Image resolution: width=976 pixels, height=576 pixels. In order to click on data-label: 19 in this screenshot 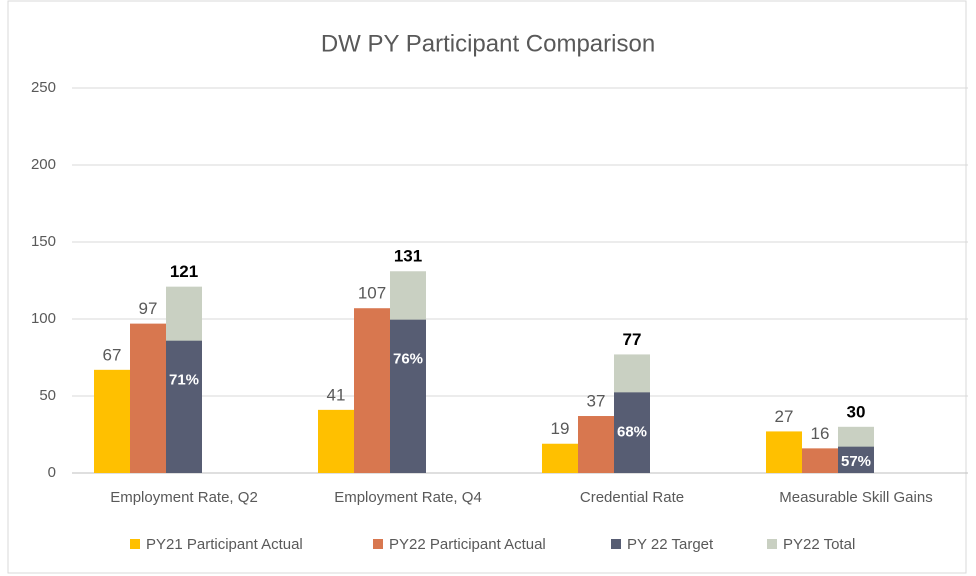, I will do `click(560, 428)`.